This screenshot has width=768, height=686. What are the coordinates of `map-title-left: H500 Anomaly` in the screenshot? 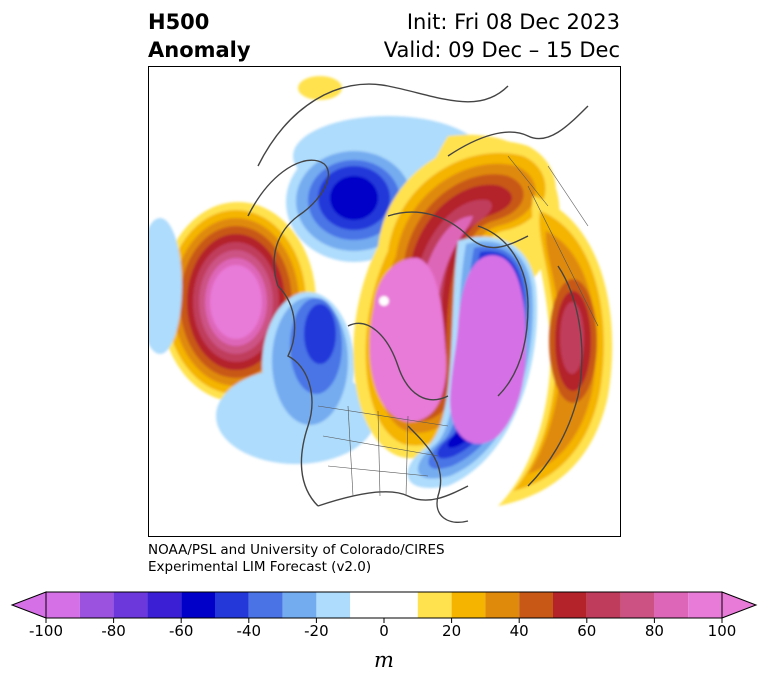 It's located at (199, 36).